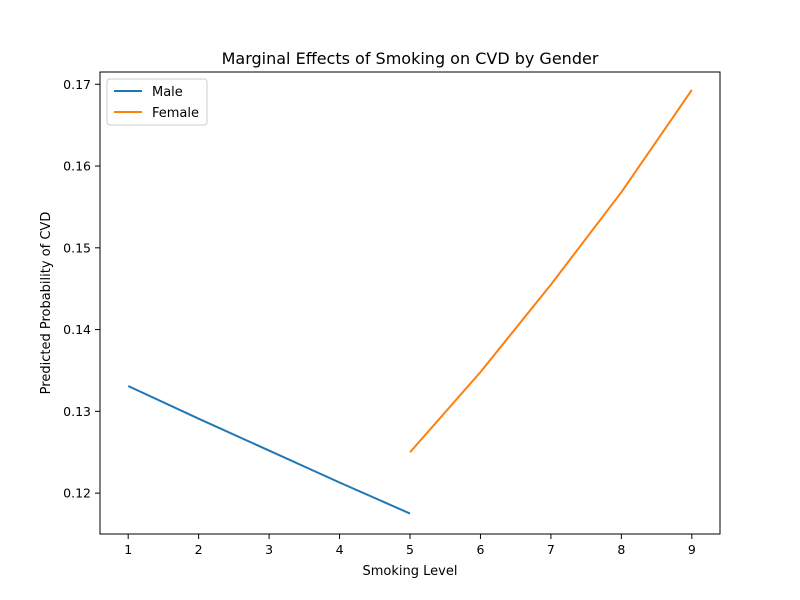 The height and width of the screenshot is (600, 800). What do you see at coordinates (199, 549) in the screenshot?
I see `x-tick-label: 2` at bounding box center [199, 549].